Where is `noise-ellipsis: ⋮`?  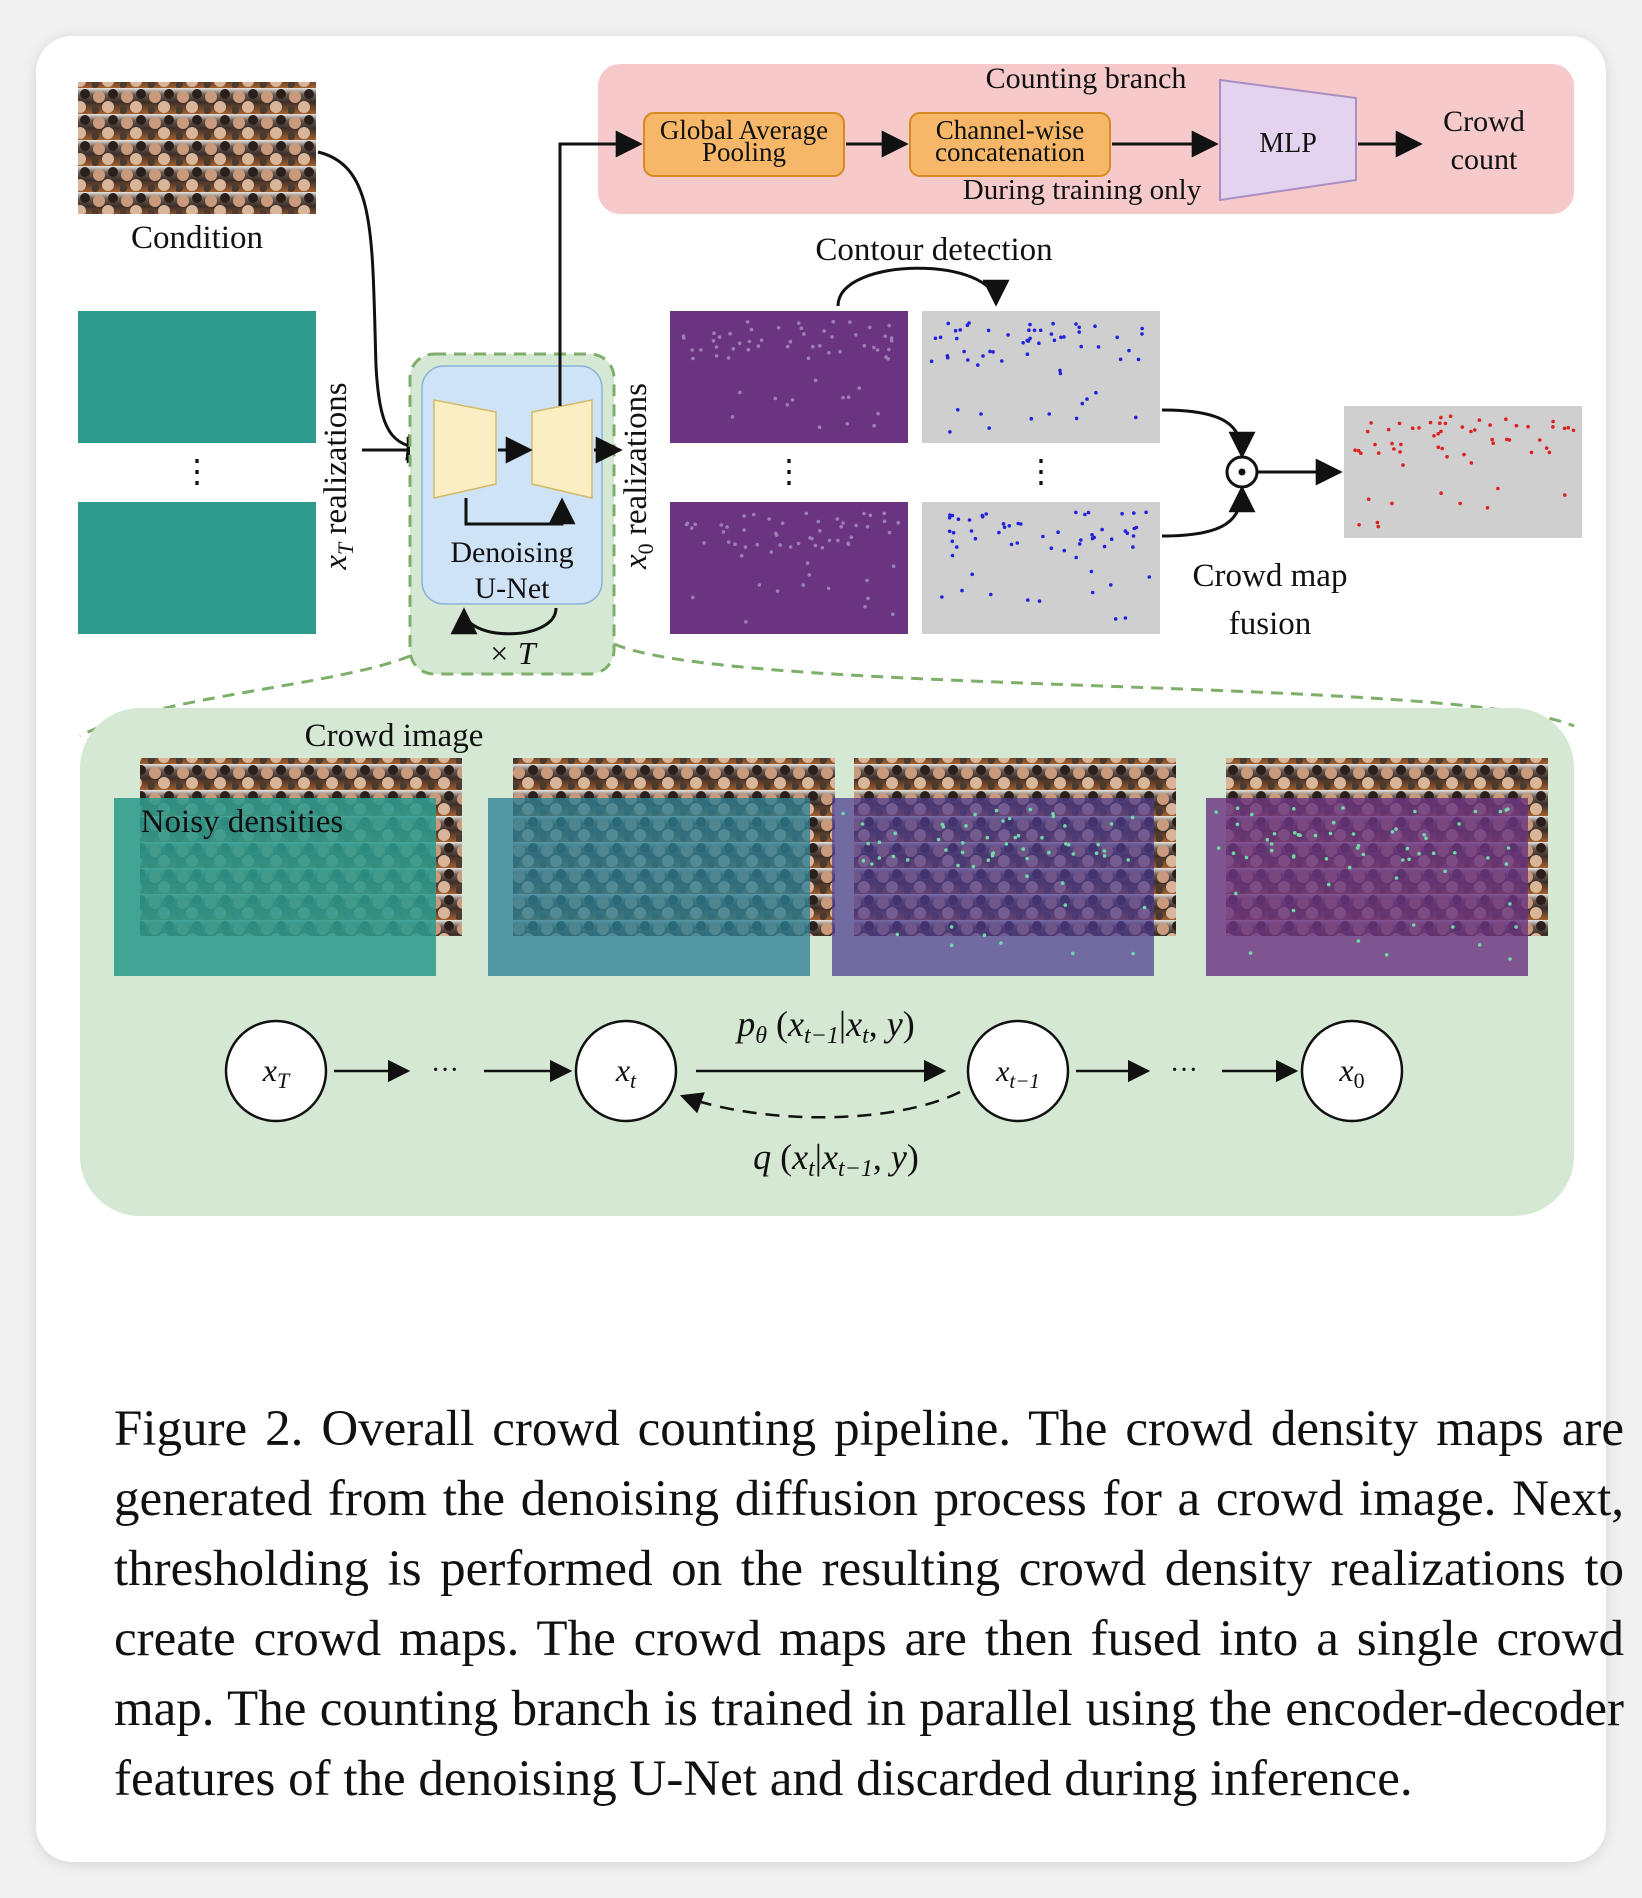 noise-ellipsis: ⋮ is located at coordinates (197, 471).